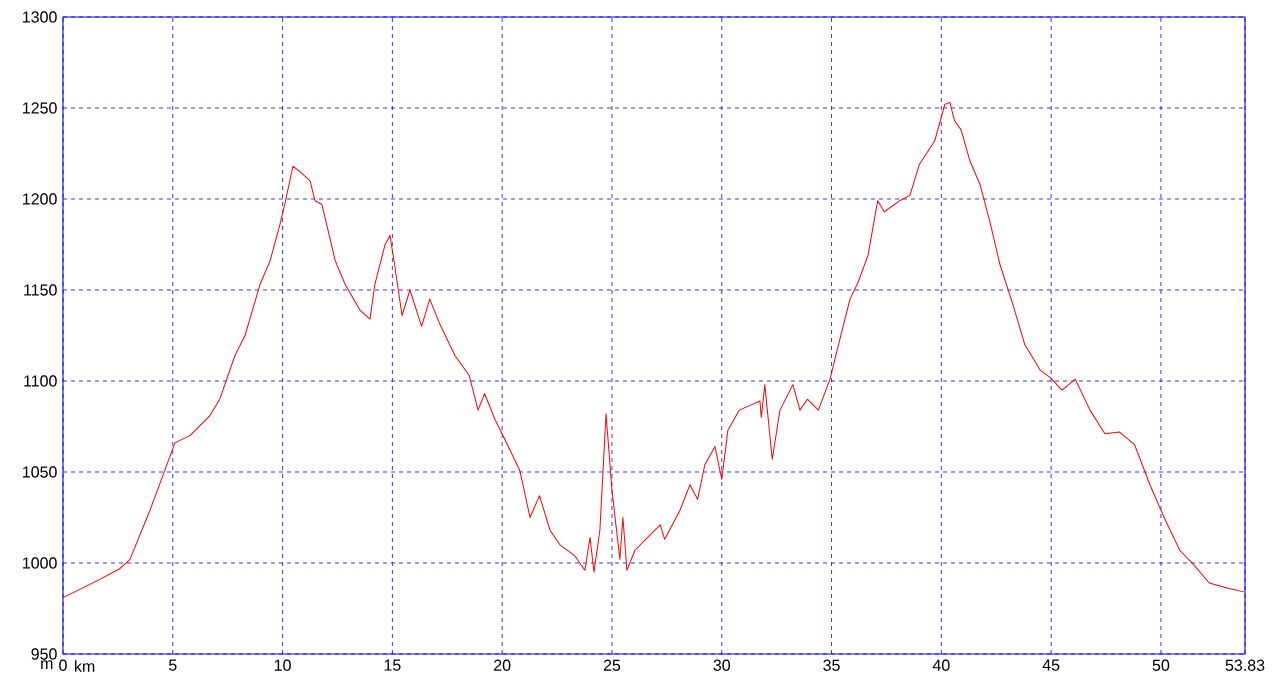  I want to click on x-tick-label: 15, so click(392, 665).